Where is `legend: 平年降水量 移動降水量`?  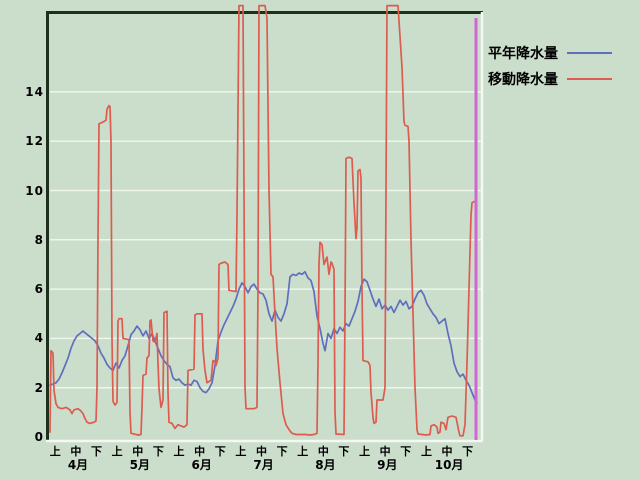
legend: 平年降水量 移動降水量 is located at coordinates (550, 66).